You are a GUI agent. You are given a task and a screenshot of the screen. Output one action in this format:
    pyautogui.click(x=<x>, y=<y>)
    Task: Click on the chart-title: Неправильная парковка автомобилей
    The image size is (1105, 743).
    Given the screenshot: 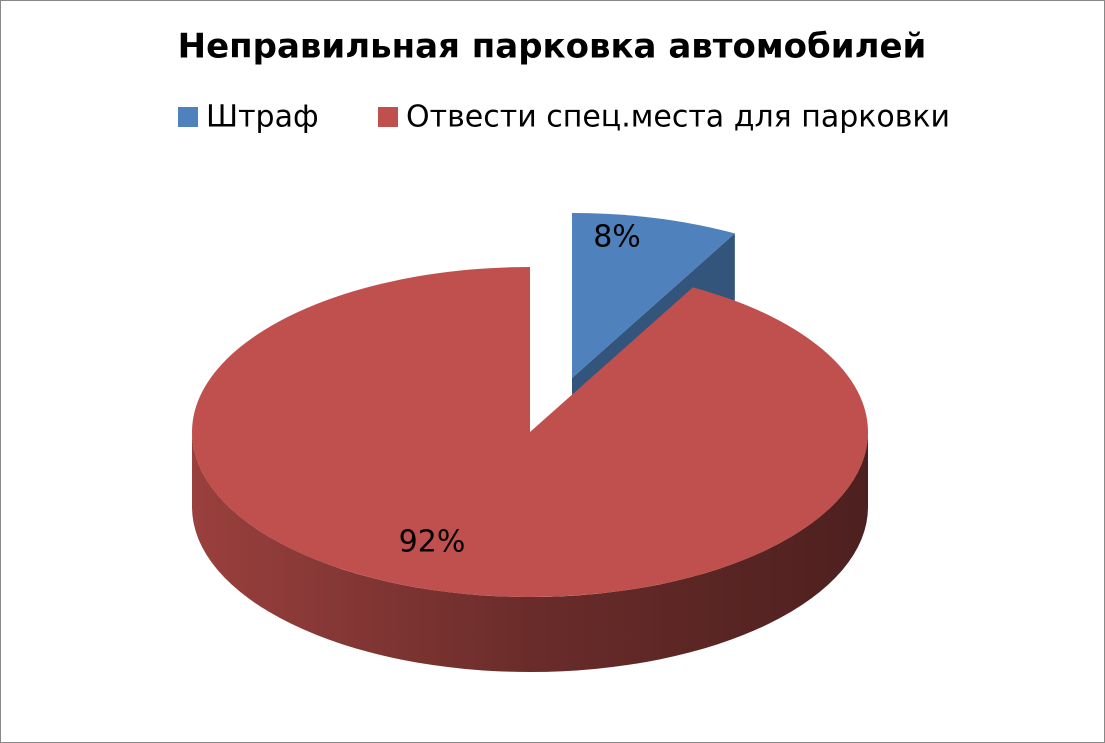 What is the action you would take?
    pyautogui.click(x=552, y=47)
    